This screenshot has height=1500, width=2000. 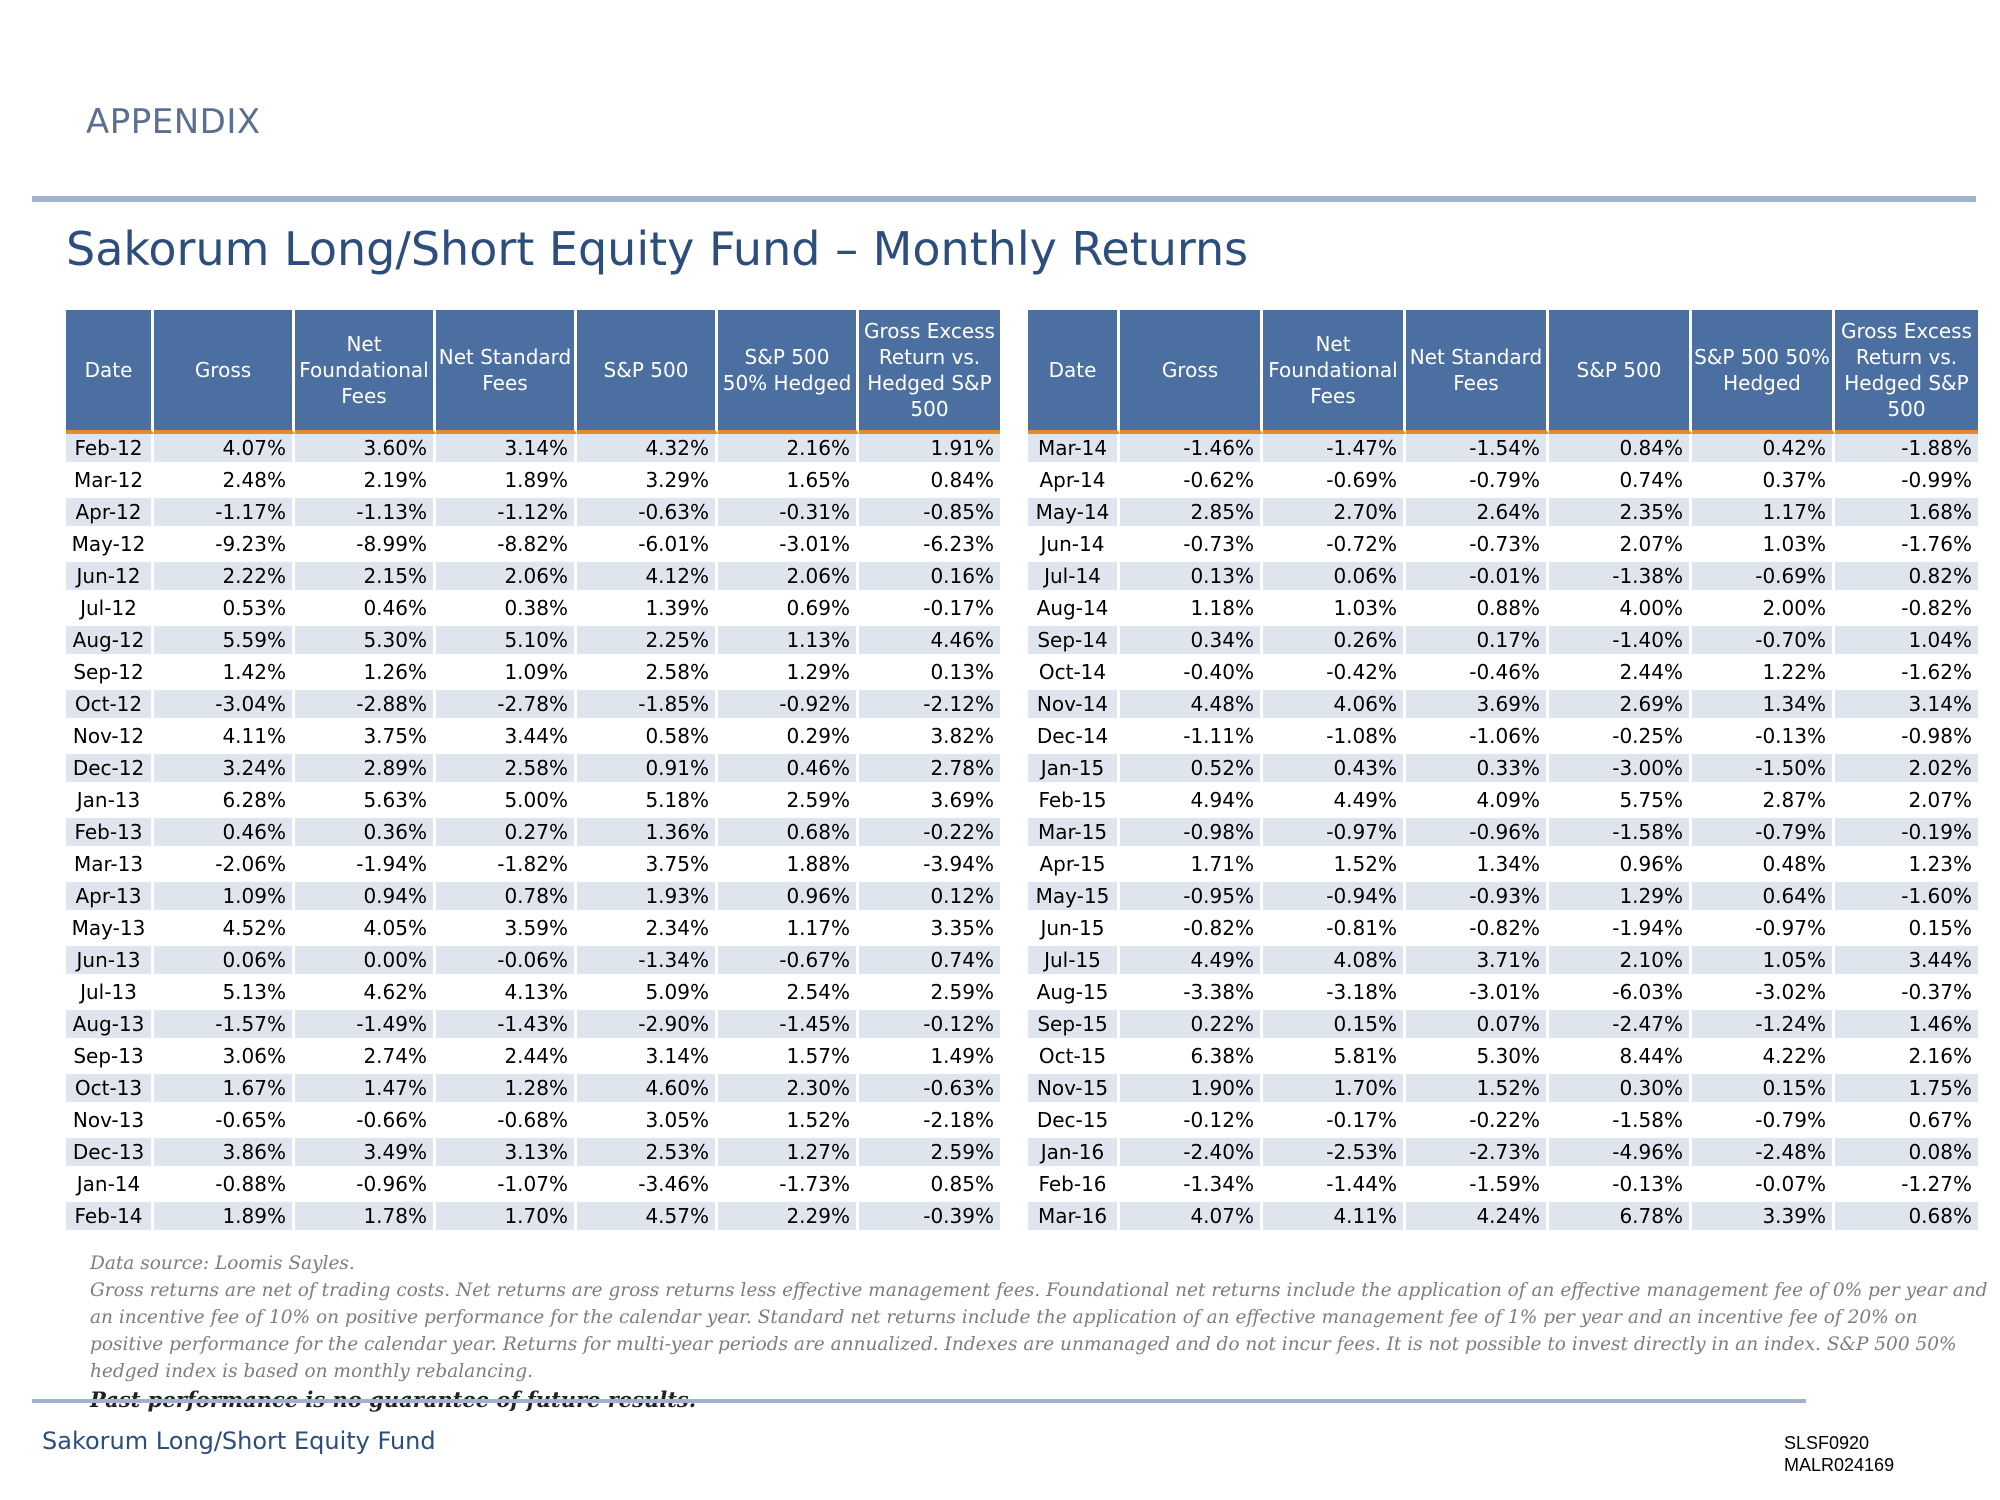 I want to click on value-cell: -0.68%, so click(x=506, y=1122).